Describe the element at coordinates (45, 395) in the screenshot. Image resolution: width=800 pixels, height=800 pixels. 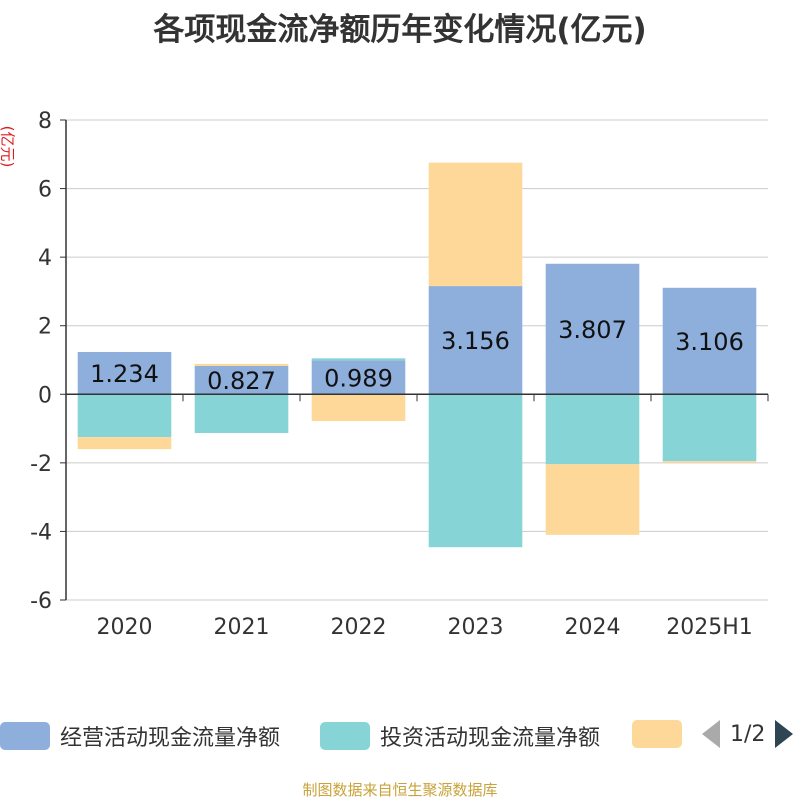
I see `y-tick-label: 0` at that location.